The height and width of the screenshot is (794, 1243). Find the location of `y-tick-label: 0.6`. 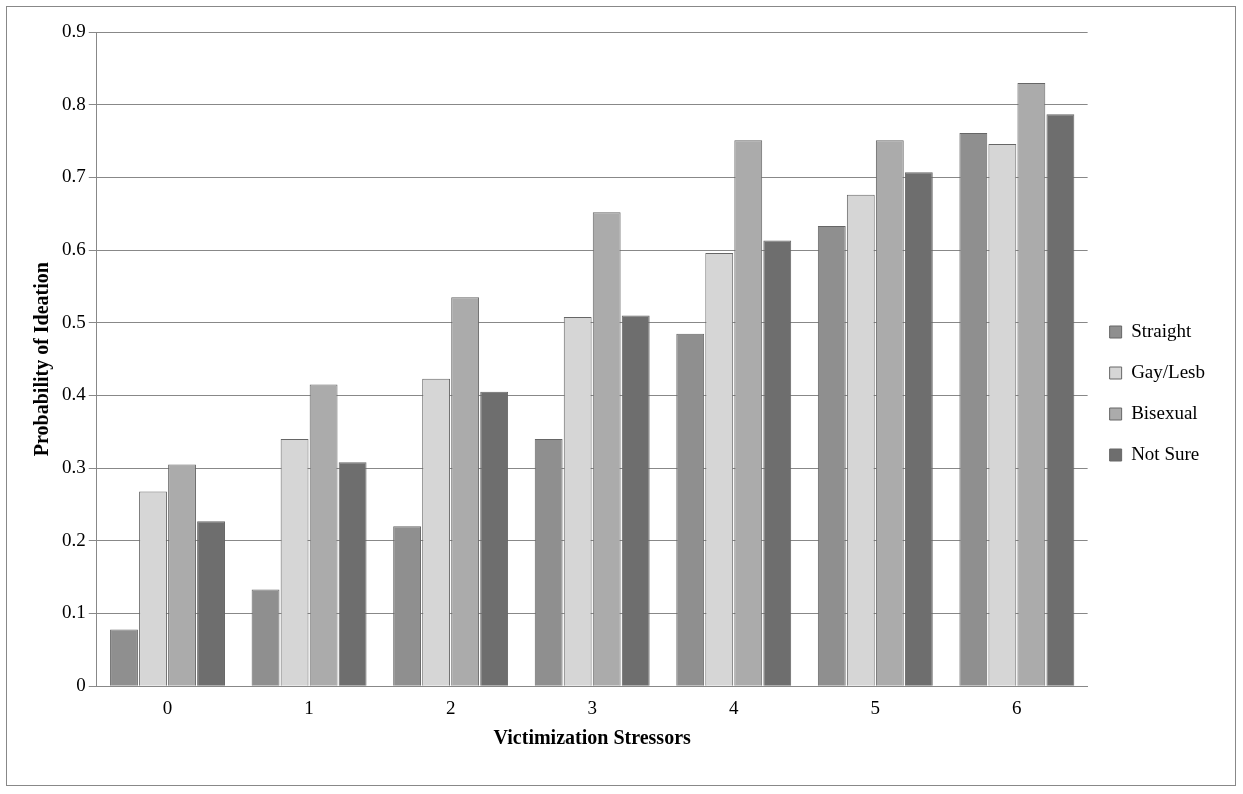

y-tick-label: 0.6 is located at coordinates (74, 249).